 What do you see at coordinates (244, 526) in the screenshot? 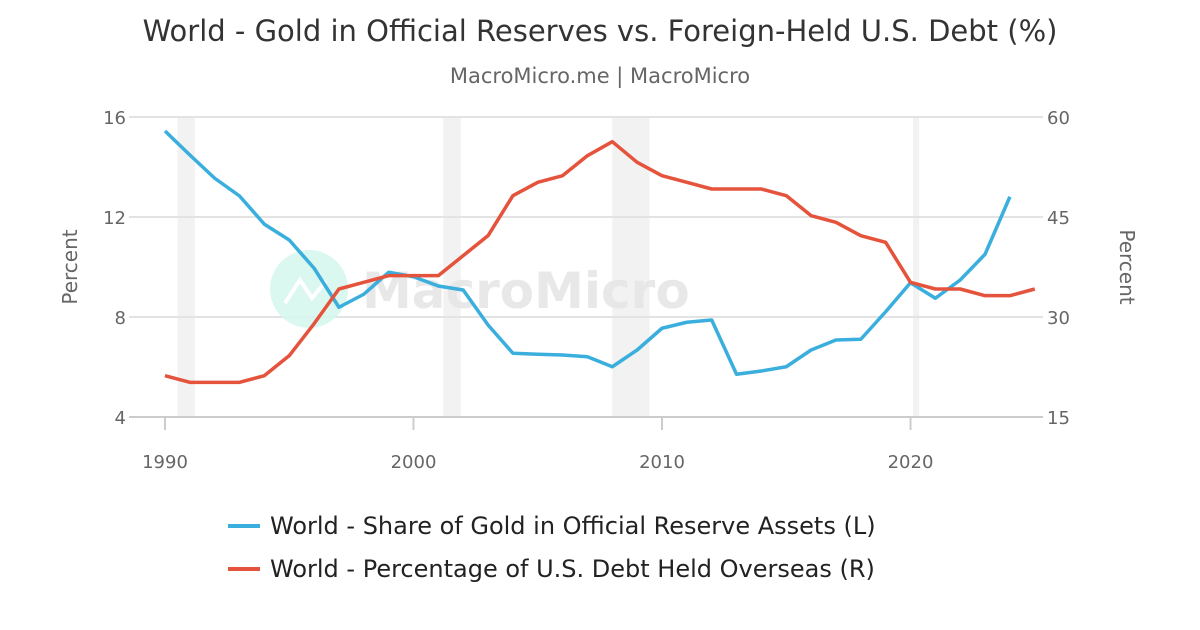
I see `legend-swatch-blue` at bounding box center [244, 526].